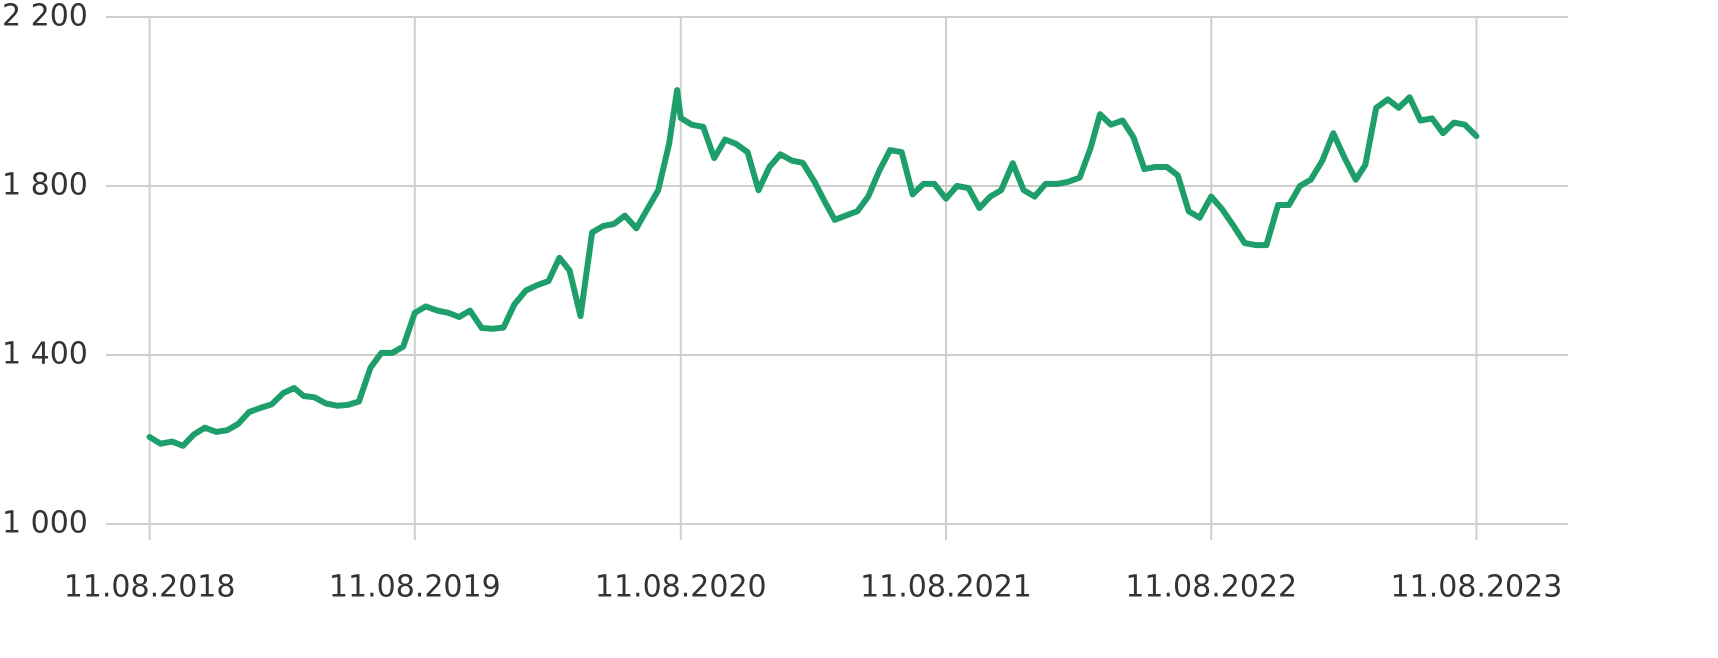 The image size is (1718, 658). I want to click on y-tick-label: 1 800, so click(45, 185).